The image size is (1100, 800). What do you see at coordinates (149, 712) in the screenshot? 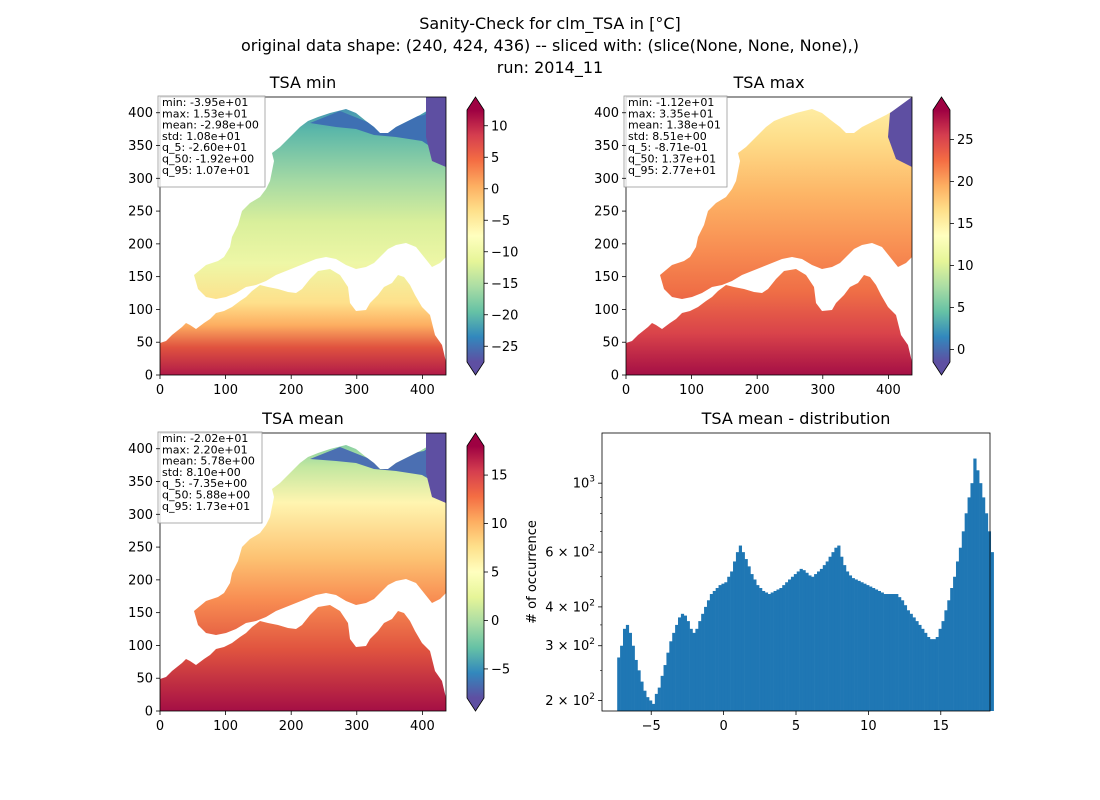
I see `map-mean-ytick-label: 0` at bounding box center [149, 712].